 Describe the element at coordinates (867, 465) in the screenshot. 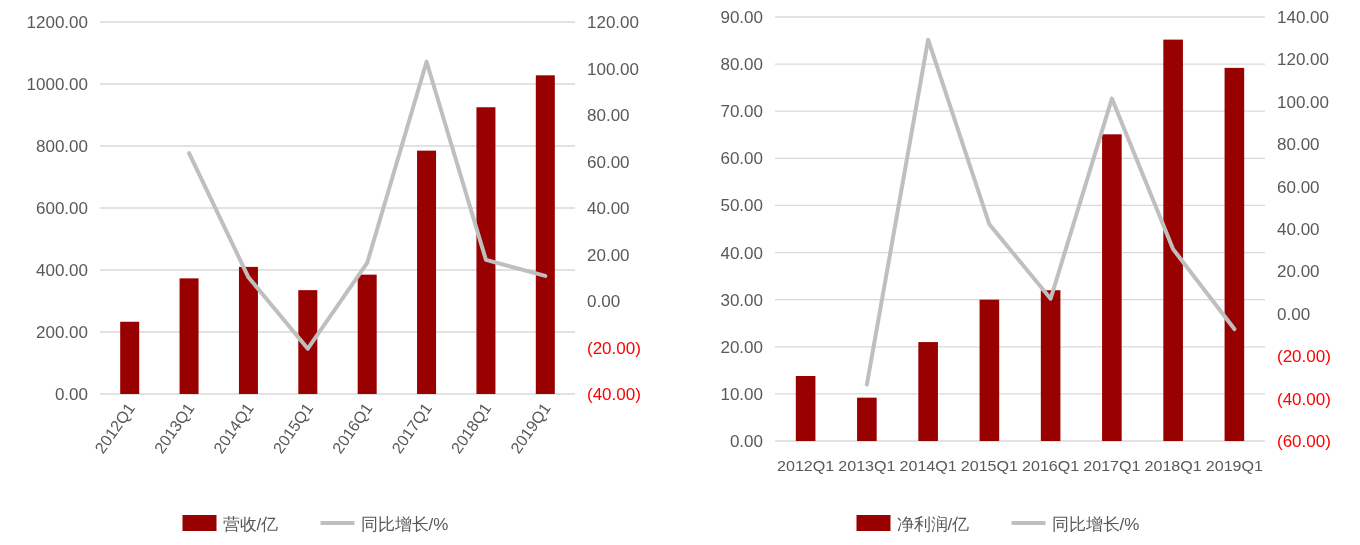

I see `x-tick-label: 2013Q1` at that location.